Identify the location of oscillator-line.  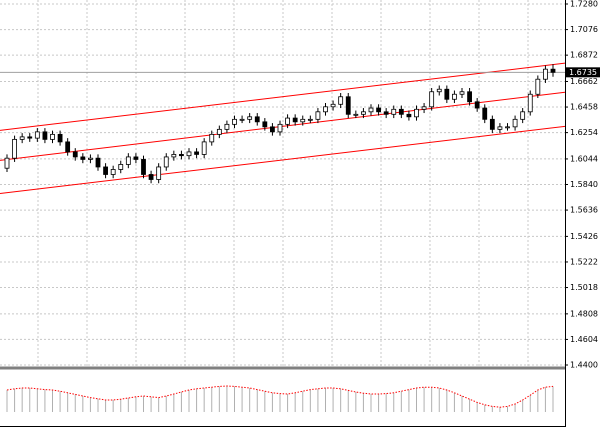
(280, 396).